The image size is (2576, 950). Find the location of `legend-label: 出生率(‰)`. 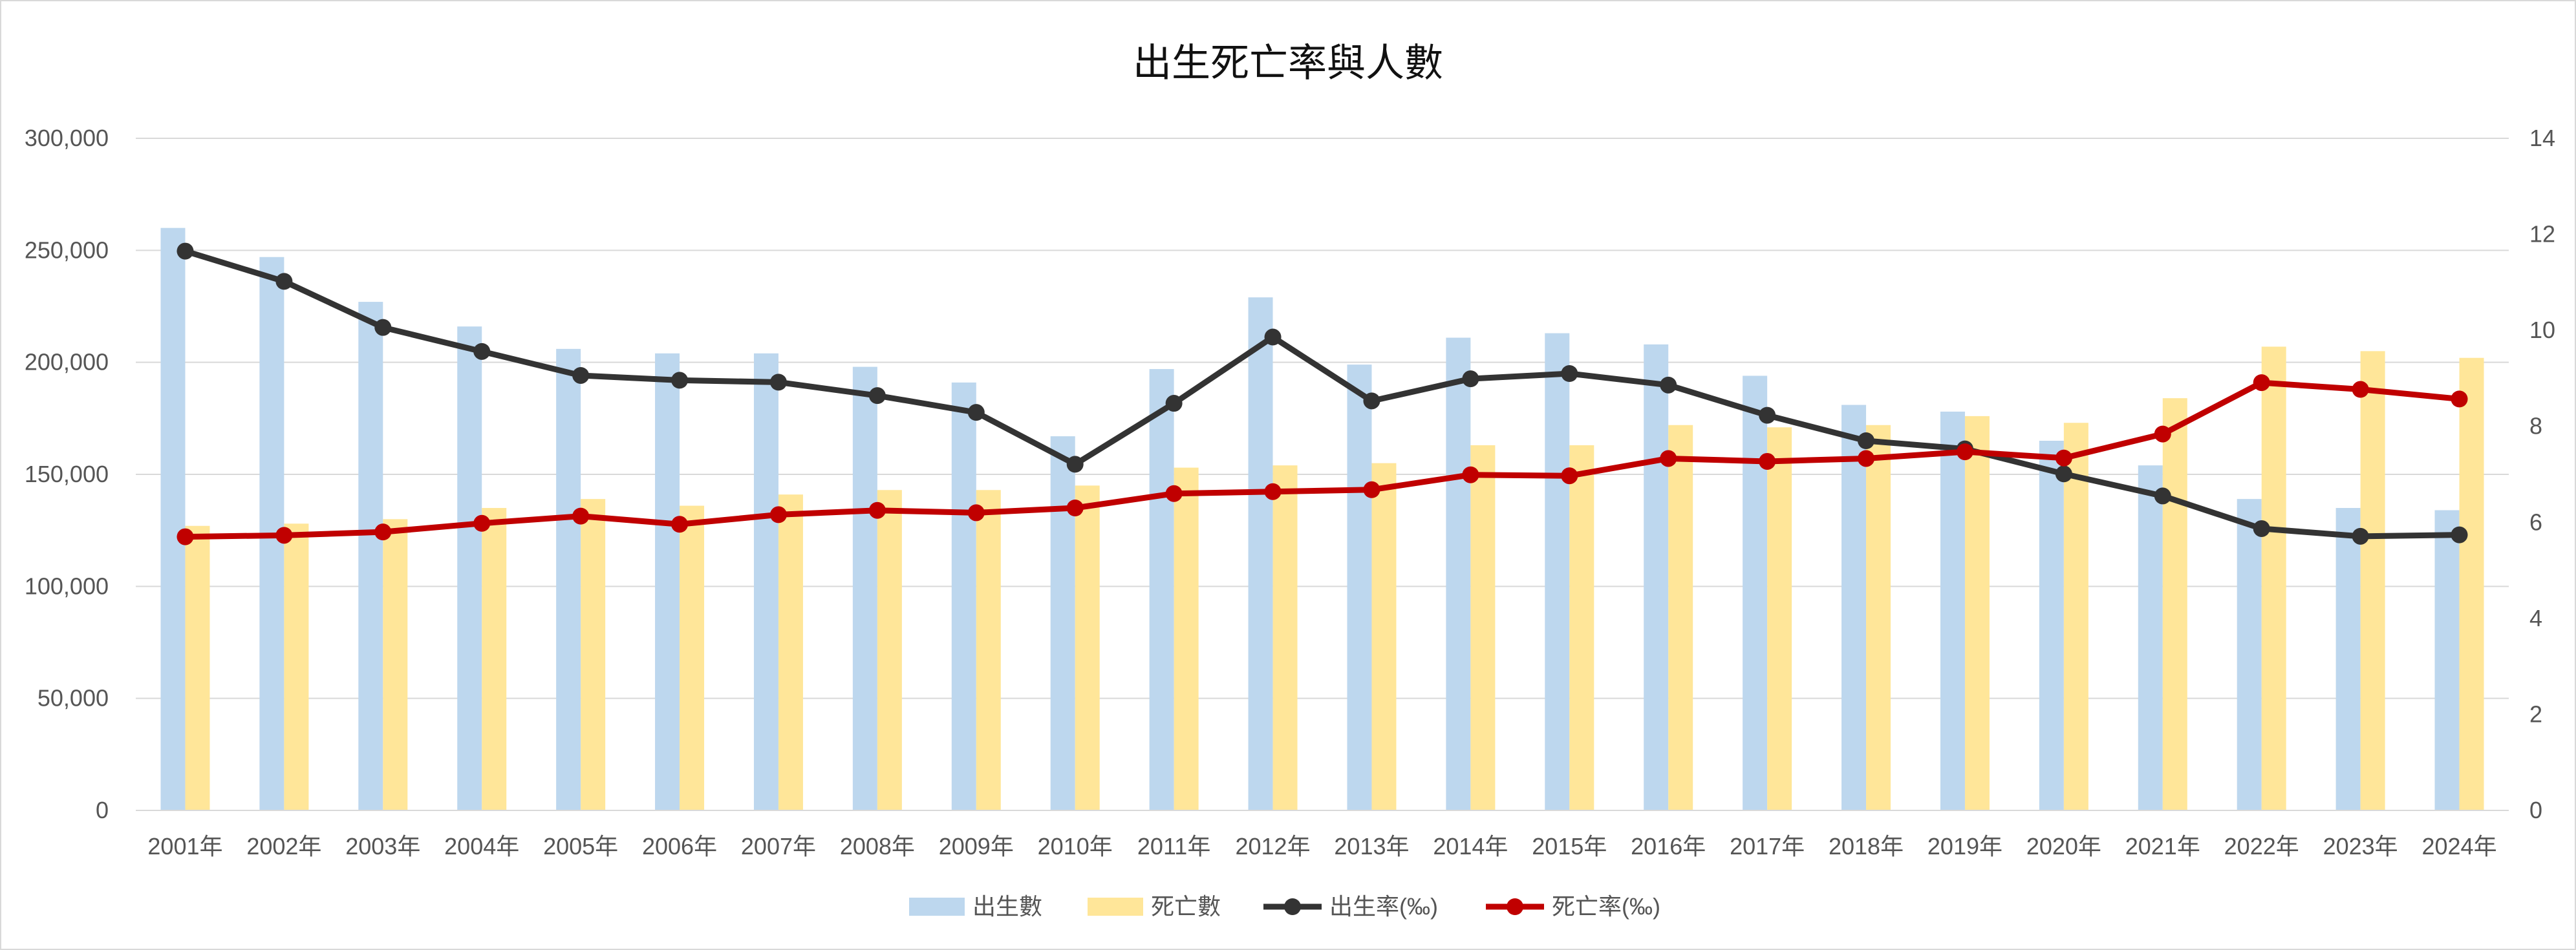

legend-label: 出生率(‰) is located at coordinates (1384, 906).